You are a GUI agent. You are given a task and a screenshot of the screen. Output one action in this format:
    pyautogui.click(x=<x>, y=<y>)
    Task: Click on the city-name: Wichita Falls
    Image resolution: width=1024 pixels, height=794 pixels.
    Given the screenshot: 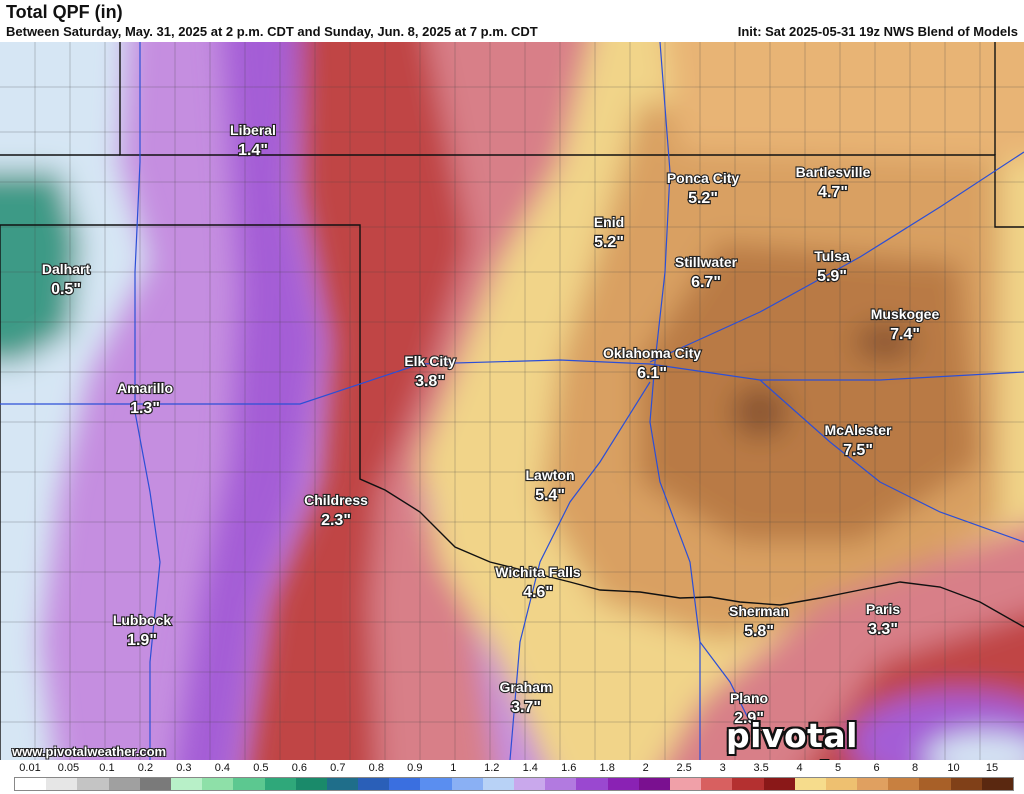 What is the action you would take?
    pyautogui.click(x=538, y=572)
    